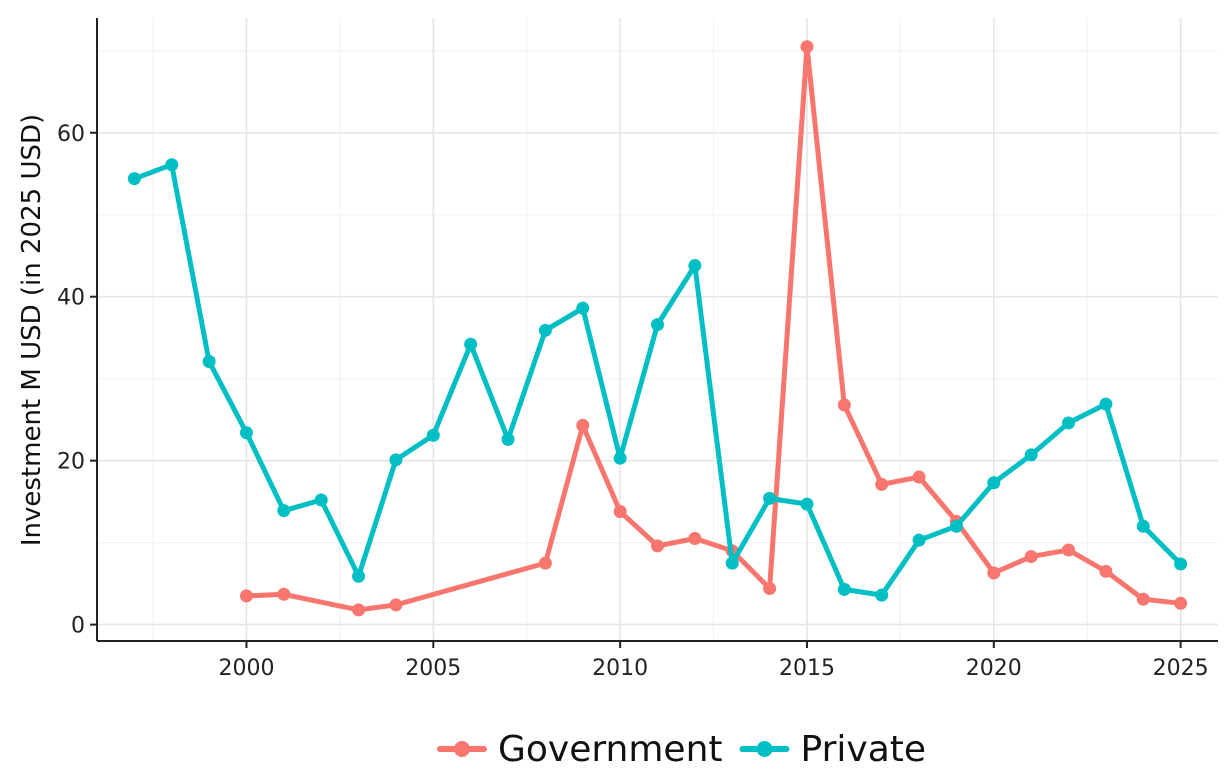 The width and height of the screenshot is (1230, 776). I want to click on legend-item-private: Private, so click(833, 749).